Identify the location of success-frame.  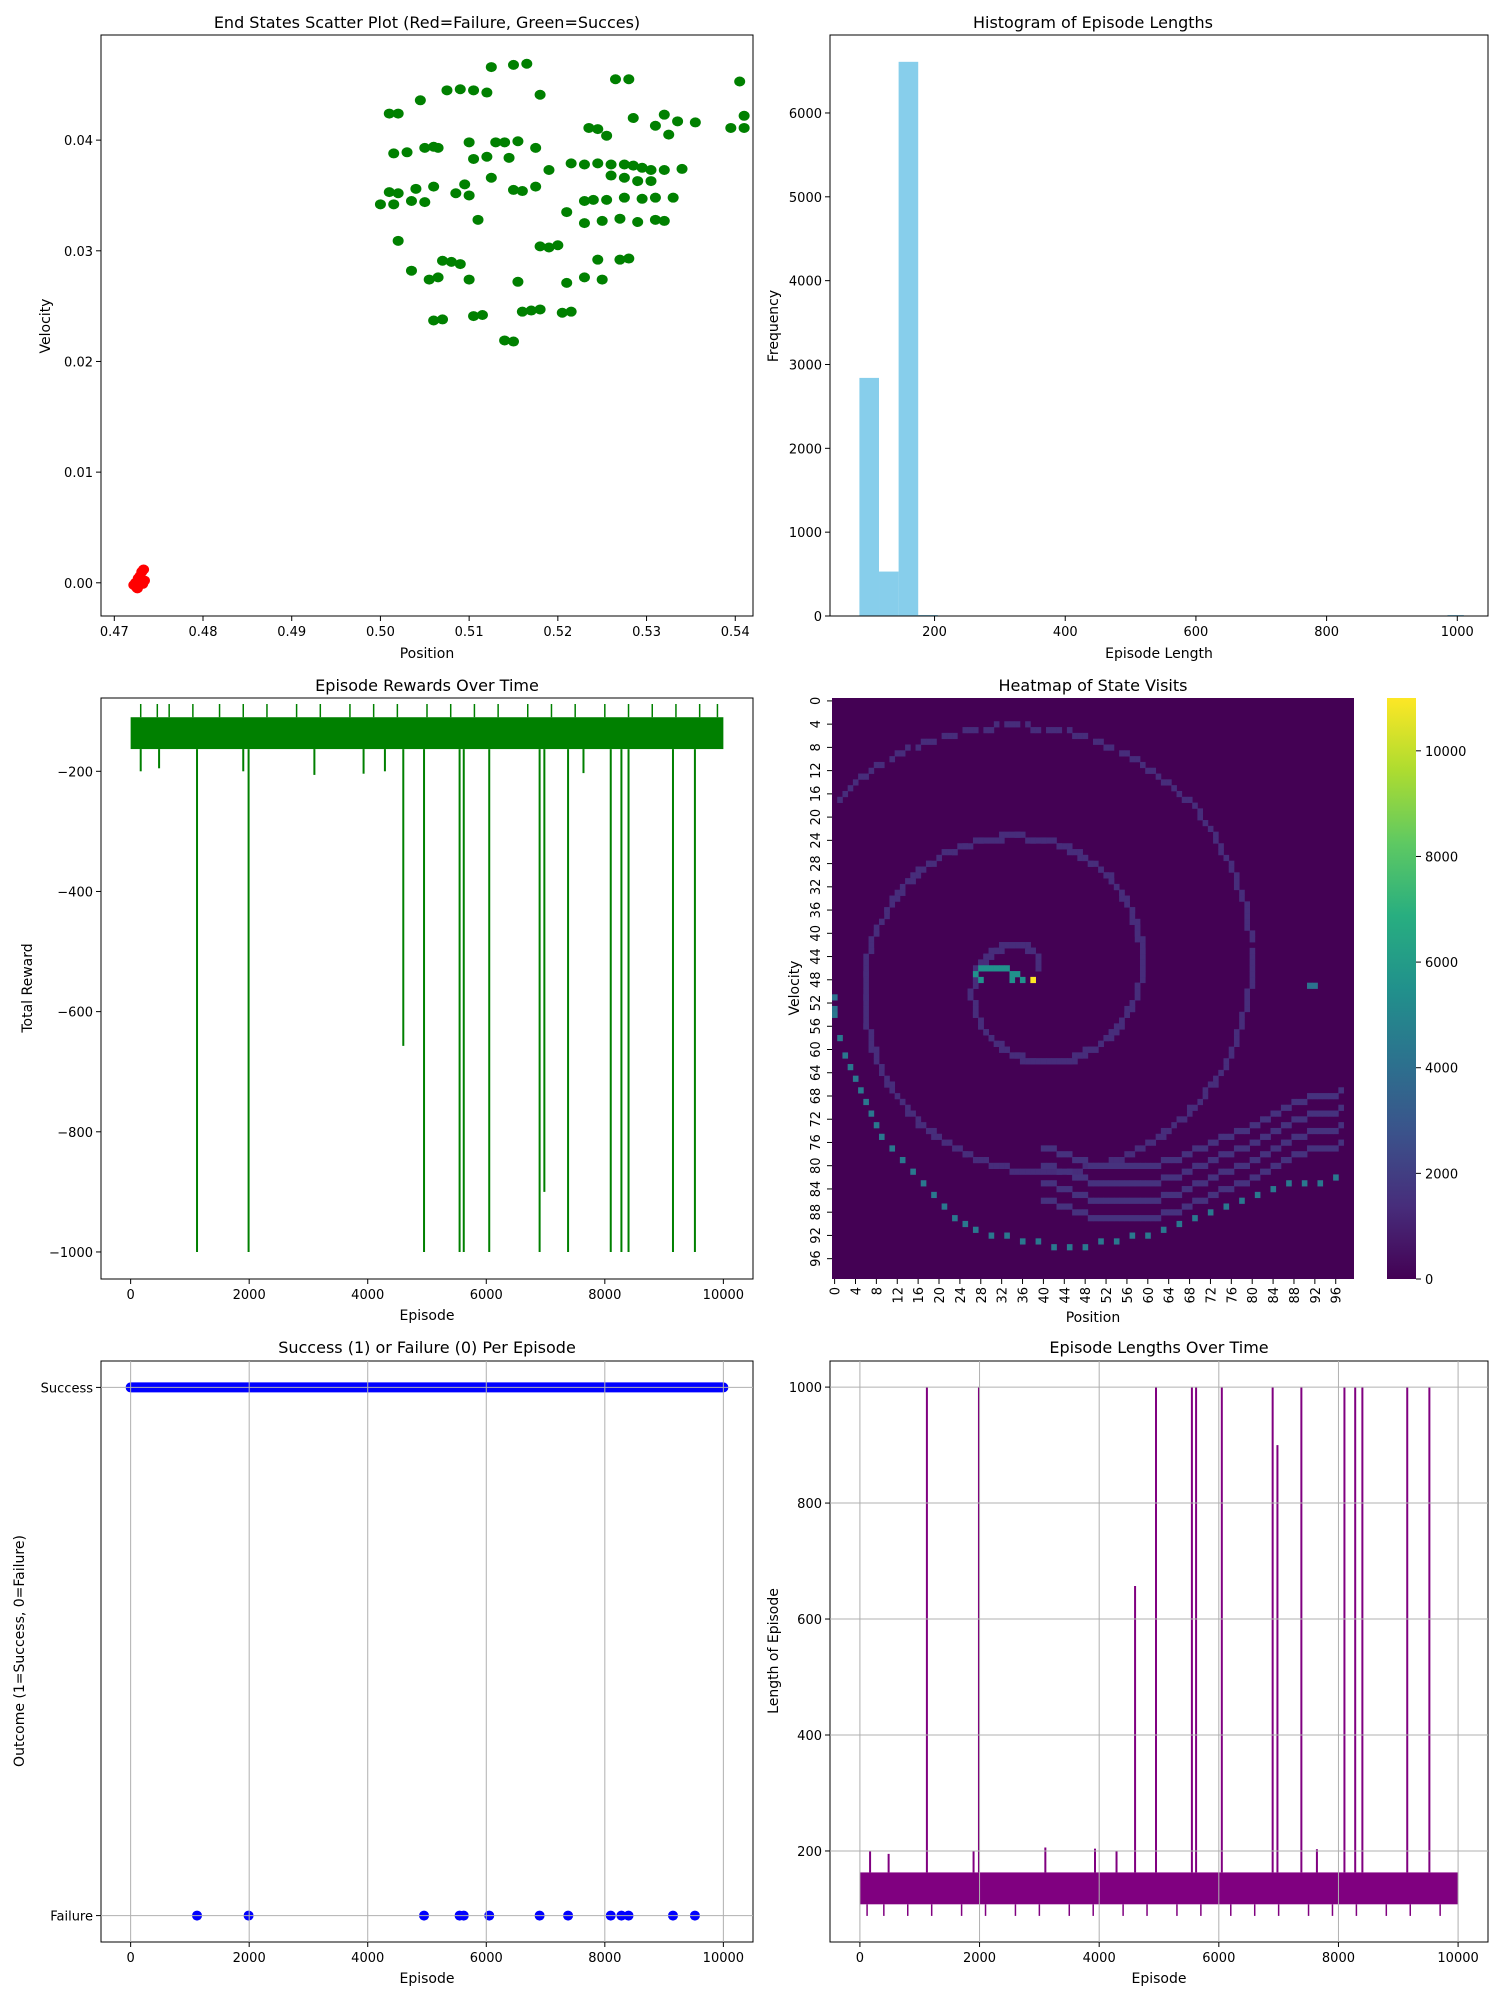
(427, 1651).